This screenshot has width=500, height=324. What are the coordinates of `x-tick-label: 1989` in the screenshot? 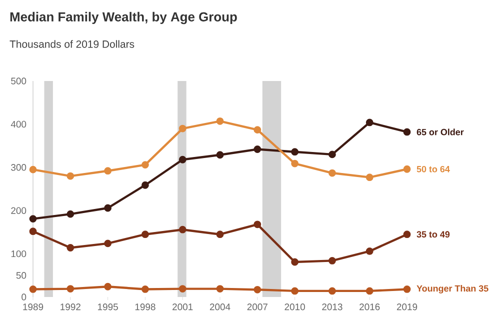 It's located at (33, 307).